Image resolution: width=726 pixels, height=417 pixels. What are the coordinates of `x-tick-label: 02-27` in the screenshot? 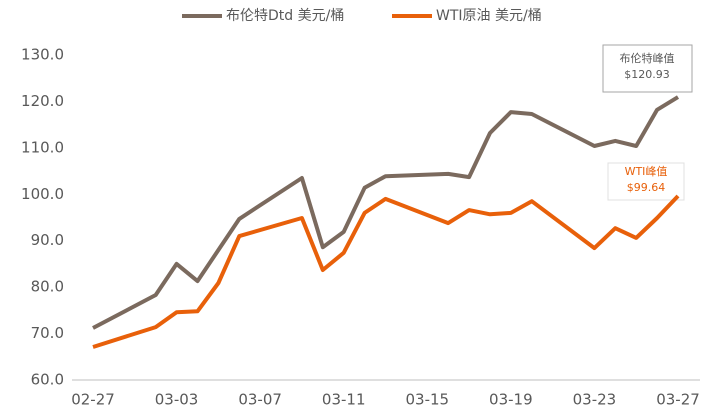 It's located at (93, 400).